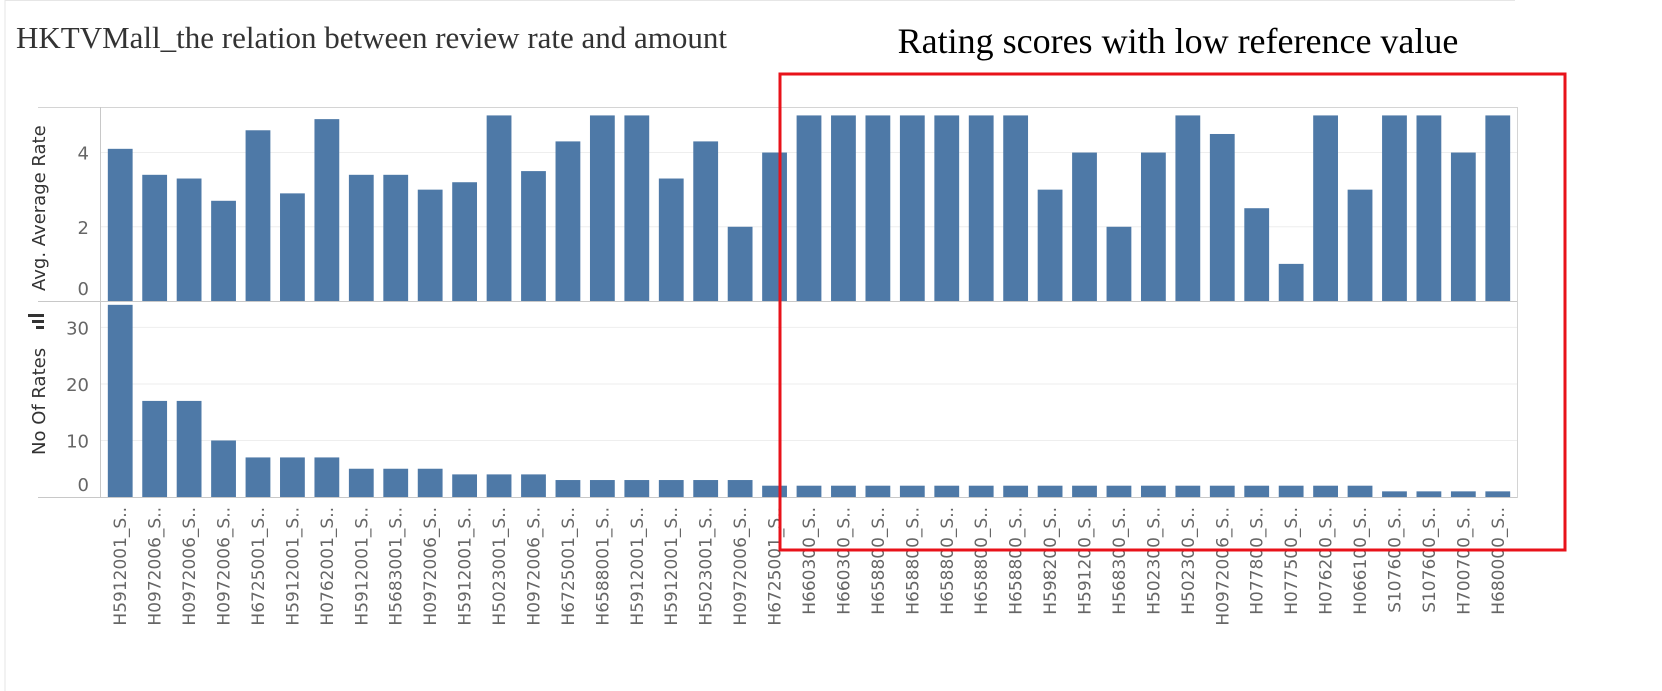 The image size is (1662, 691). I want to click on x-tick-label: H5023001_S.., so click(707, 566).